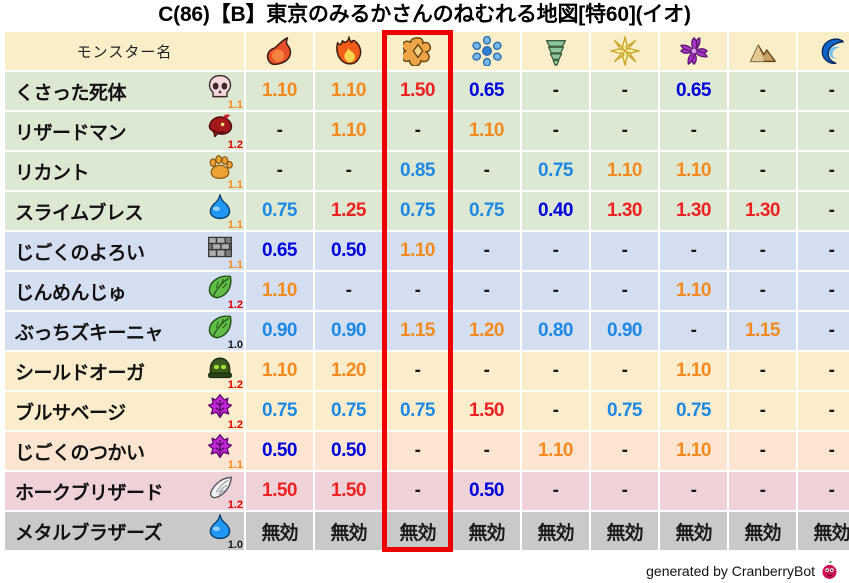 This screenshot has width=849, height=583. What do you see at coordinates (52, 173) in the screenshot?
I see `monster-name-label: リカント` at bounding box center [52, 173].